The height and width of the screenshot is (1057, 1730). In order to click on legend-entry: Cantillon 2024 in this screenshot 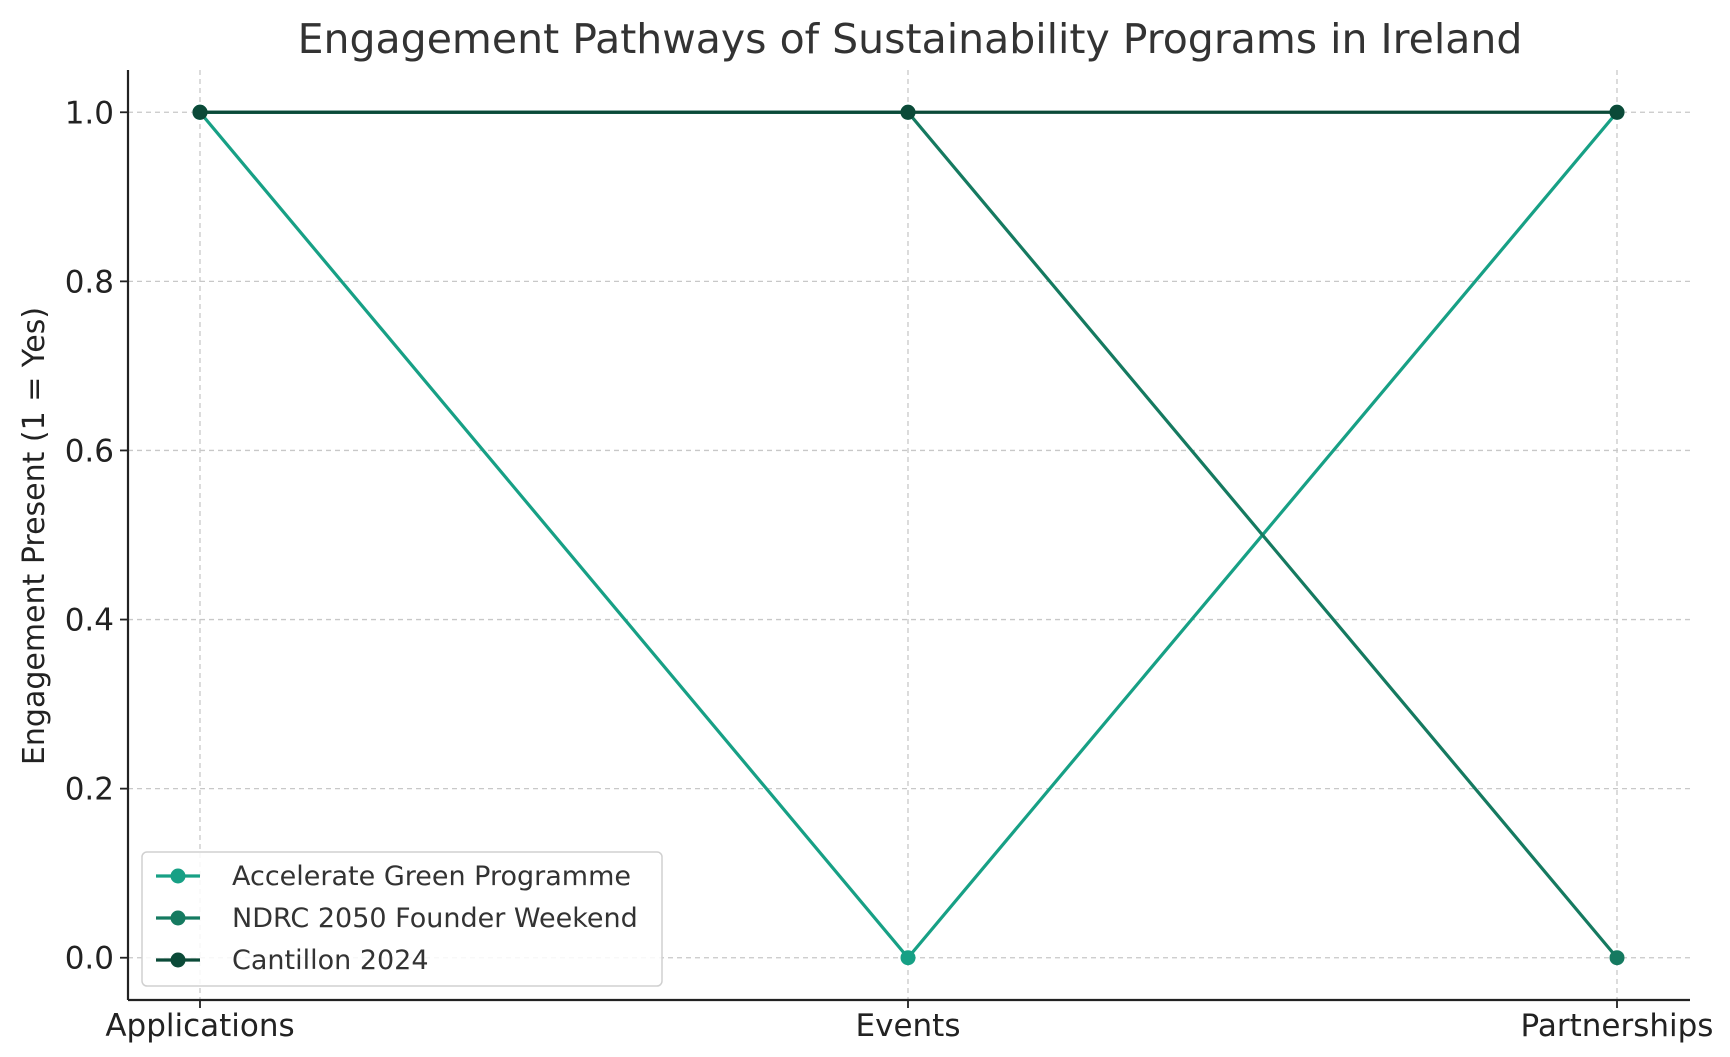, I will do `click(292, 960)`.